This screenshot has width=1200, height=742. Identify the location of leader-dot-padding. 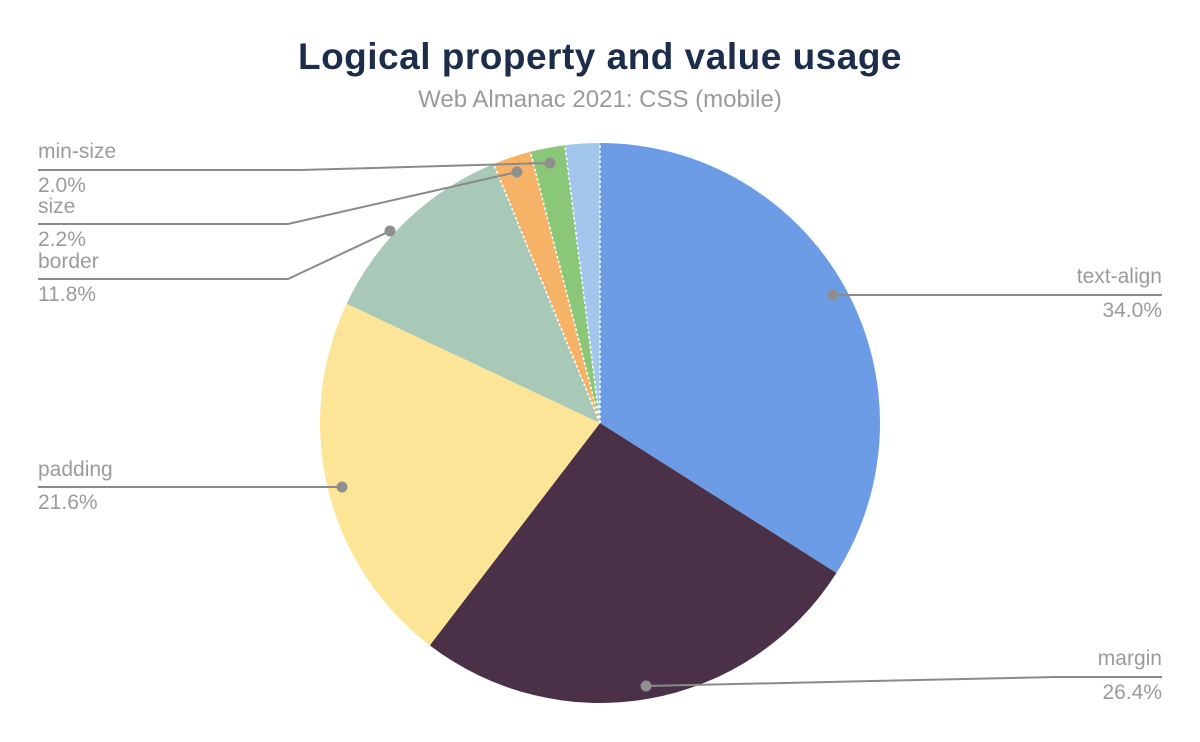
(342, 487).